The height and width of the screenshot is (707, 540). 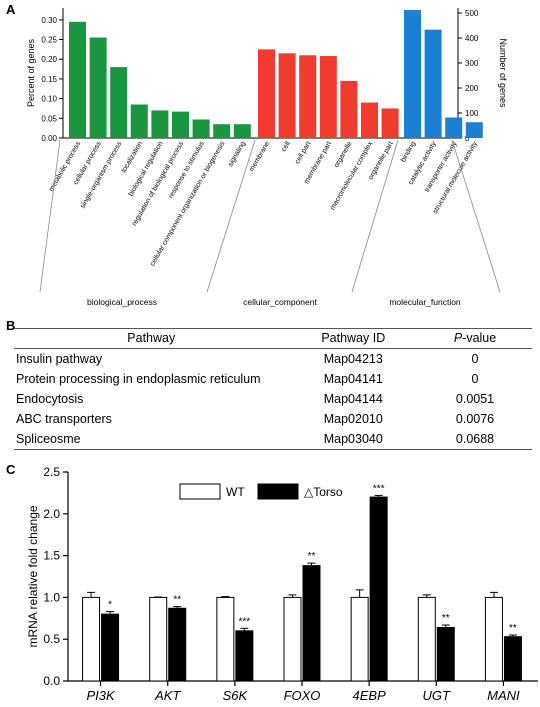 What do you see at coordinates (50, 399) in the screenshot?
I see `cell-pathway: Endocytosis` at bounding box center [50, 399].